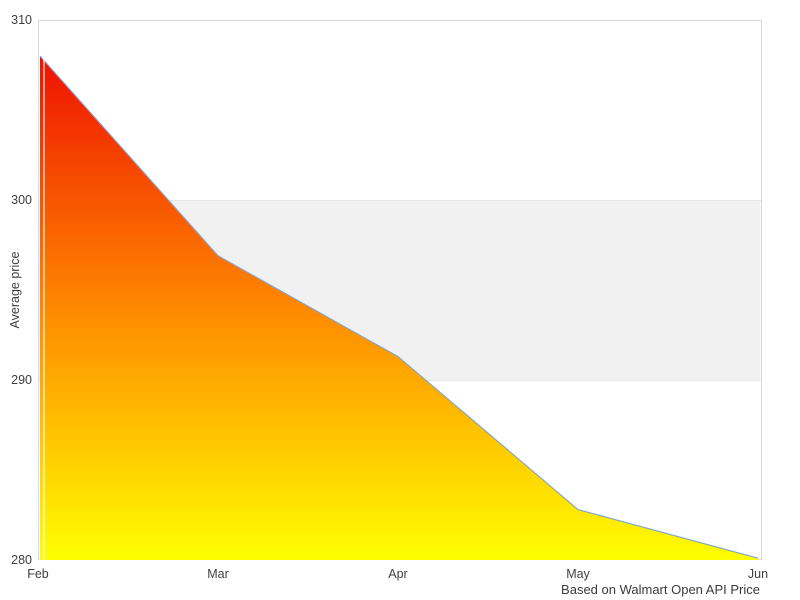 The height and width of the screenshot is (600, 800). Describe the element at coordinates (660, 589) in the screenshot. I see `chart-caption: Based on Walmart Open API Price` at that location.